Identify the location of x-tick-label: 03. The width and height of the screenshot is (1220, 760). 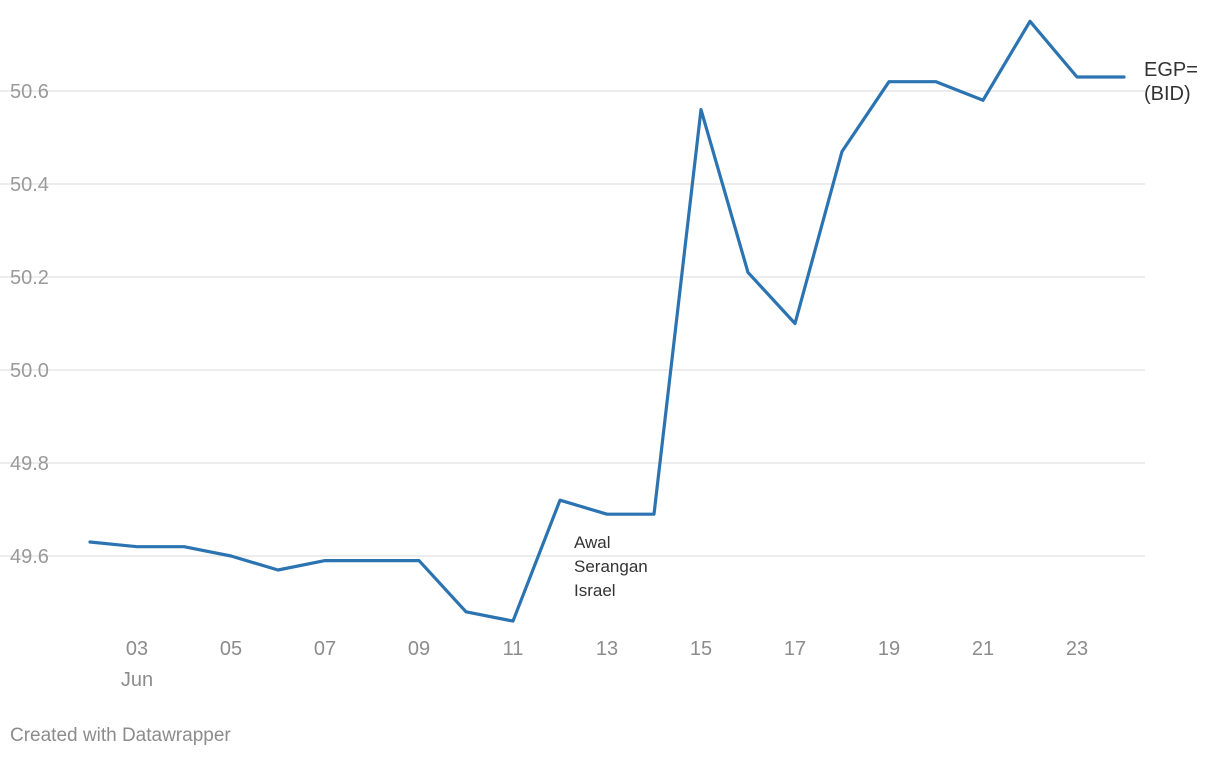
(137, 649).